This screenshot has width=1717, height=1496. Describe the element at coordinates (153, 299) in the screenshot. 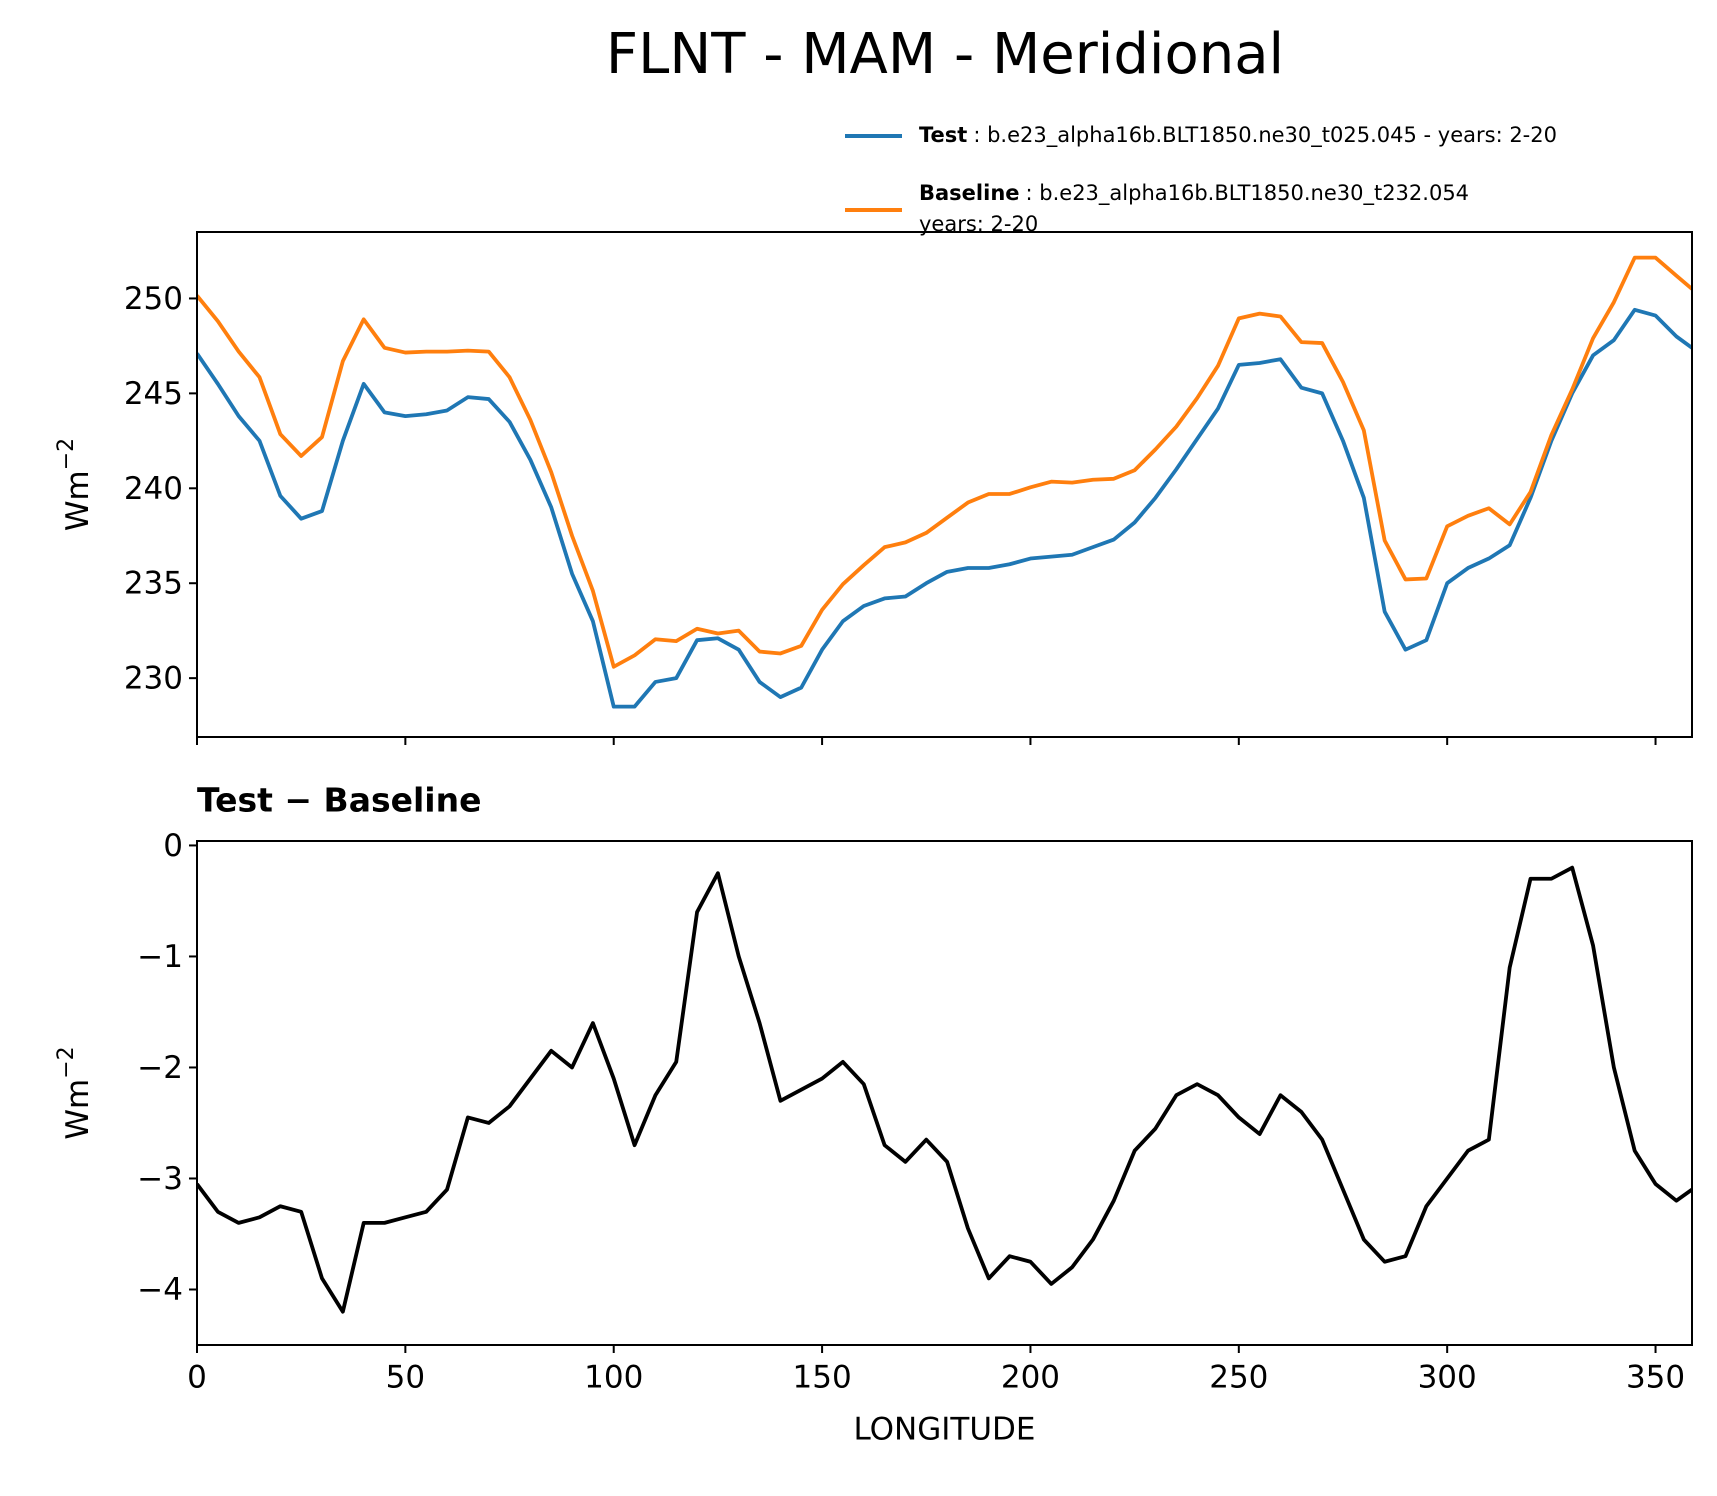

I see `y-tick-label: 250` at that location.